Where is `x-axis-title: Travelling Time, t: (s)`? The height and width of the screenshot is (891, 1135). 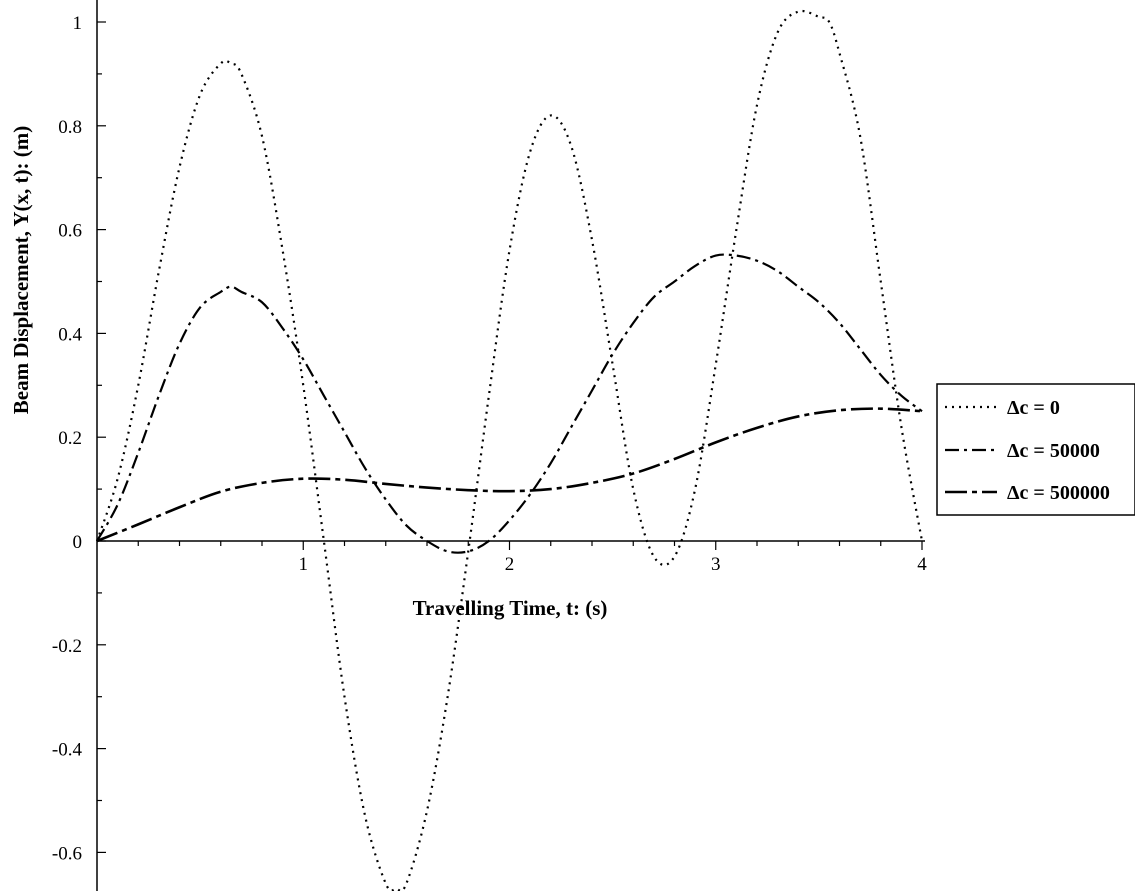
x-axis-title: Travelling Time, t: (s) is located at coordinates (510, 608).